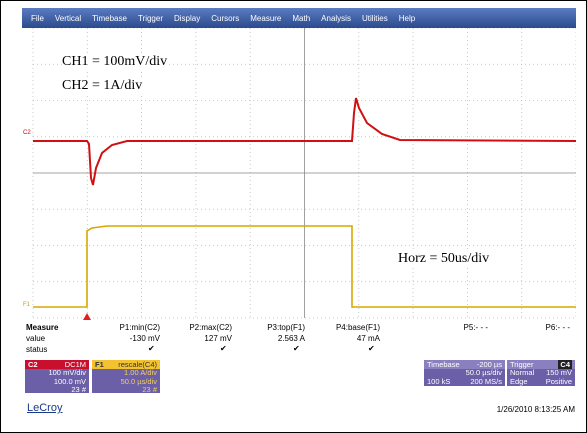  What do you see at coordinates (565, 364) in the screenshot?
I see `source: C4` at bounding box center [565, 364].